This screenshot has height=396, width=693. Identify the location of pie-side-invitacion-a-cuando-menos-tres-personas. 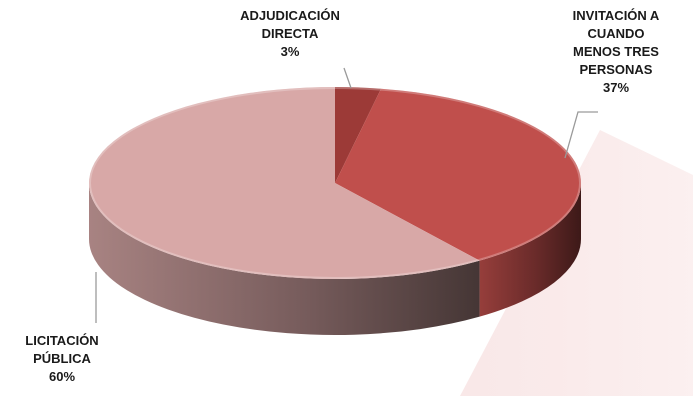
(530, 250).